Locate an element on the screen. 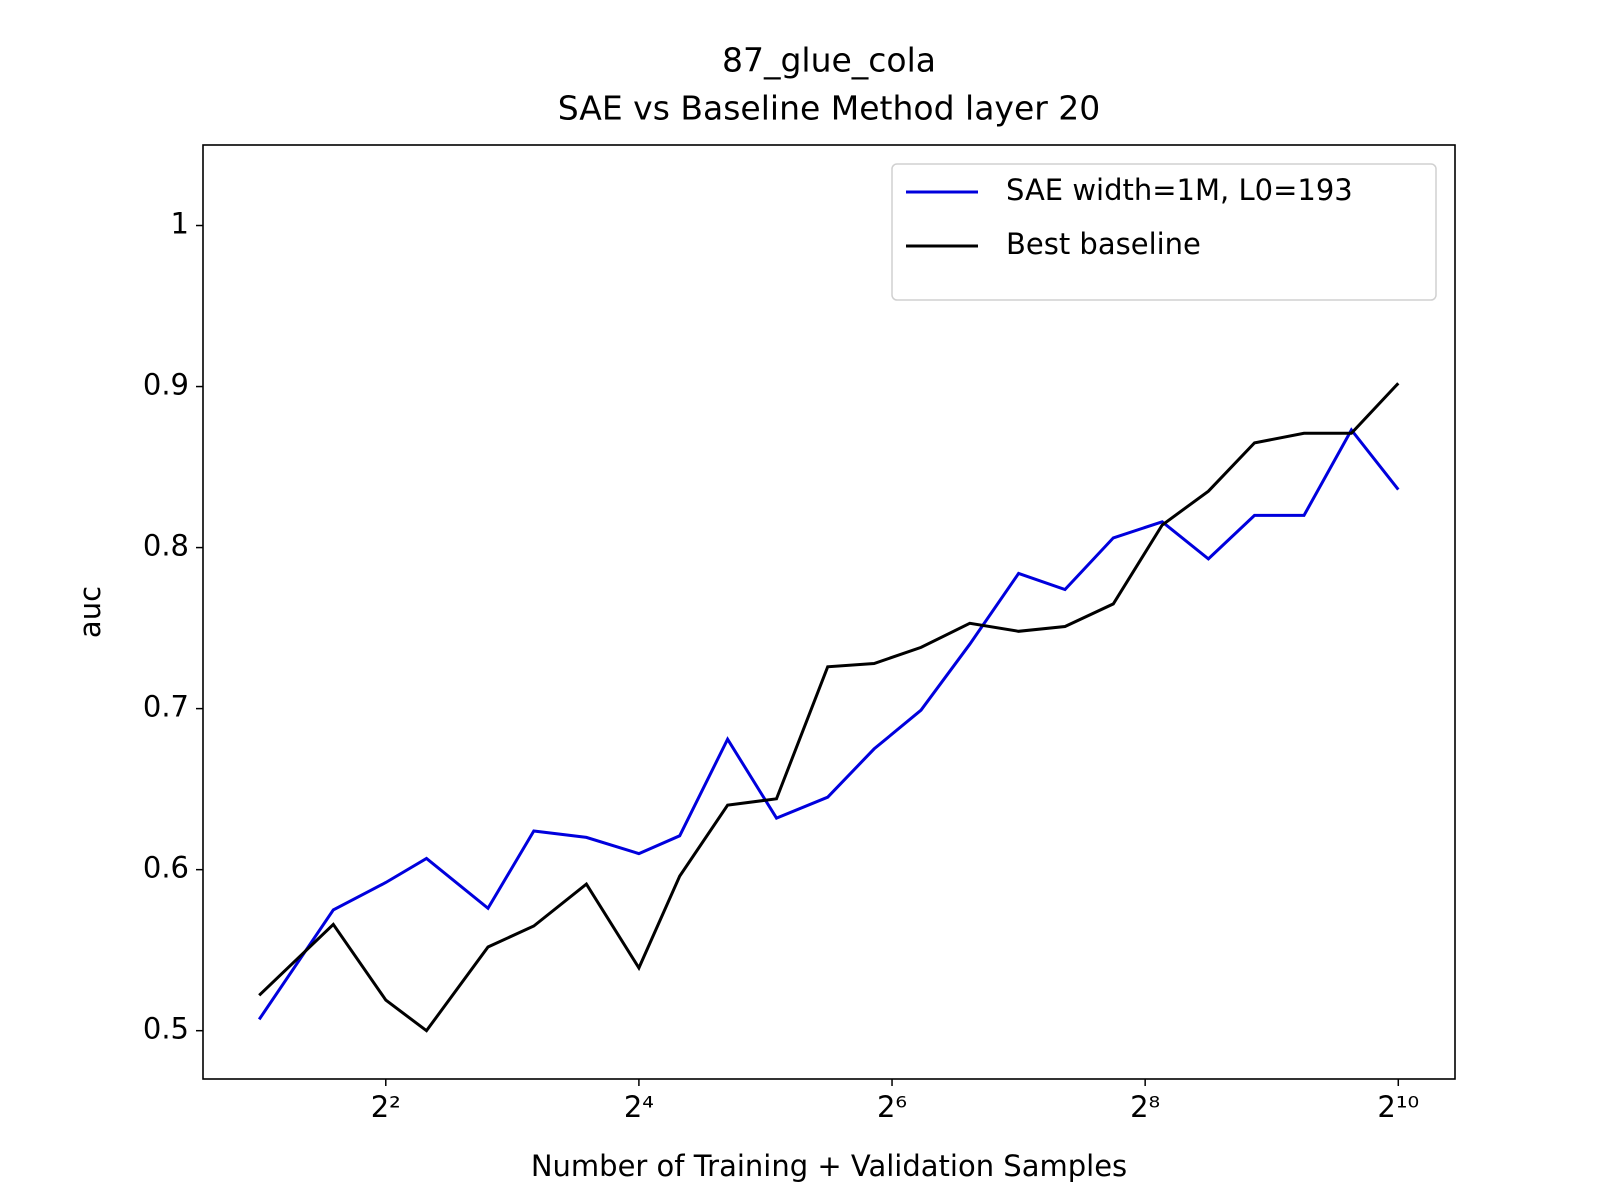 Image resolution: width=1600 pixels, height=1200 pixels. x-tick-label: 2⁴ is located at coordinates (639, 1107).